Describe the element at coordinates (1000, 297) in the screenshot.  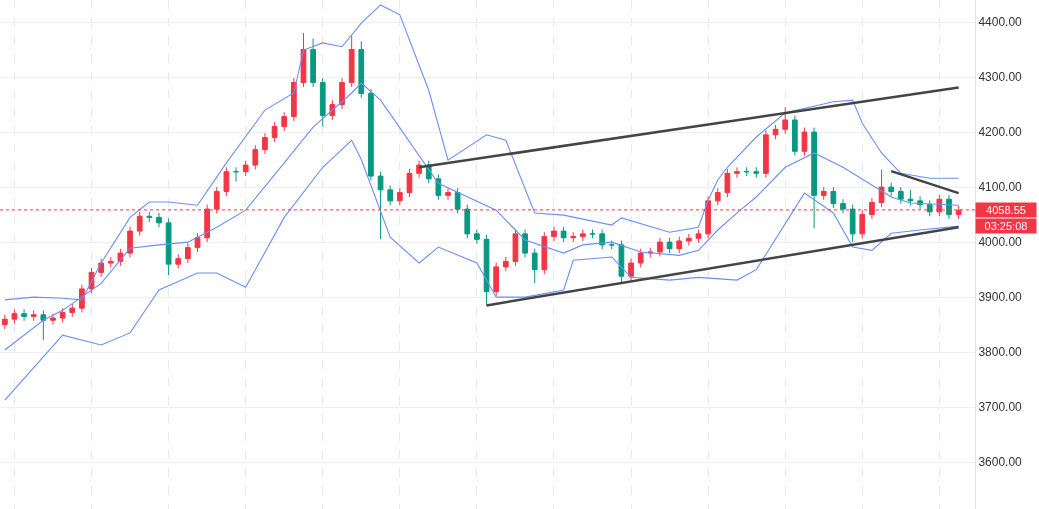
I see `y-tick-label: 3900.00` at that location.